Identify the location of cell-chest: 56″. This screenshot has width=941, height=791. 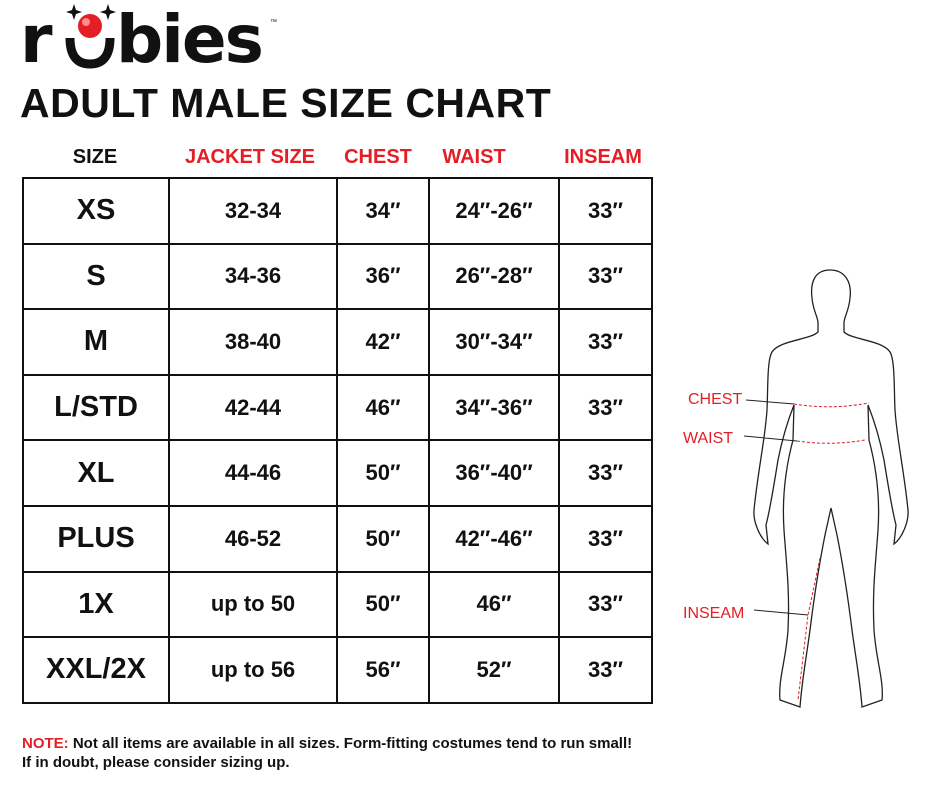
(383, 670).